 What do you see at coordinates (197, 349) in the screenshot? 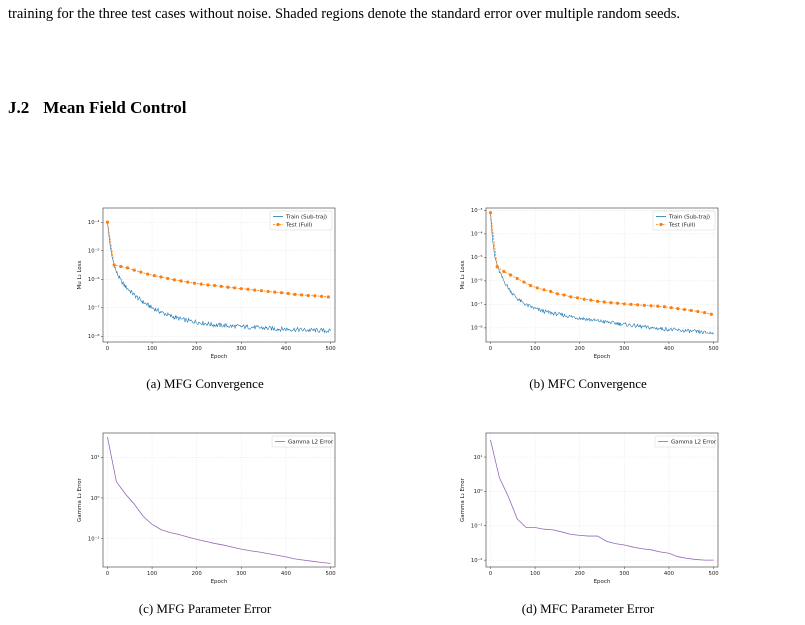
I see `x-tick-label: 200` at bounding box center [197, 349].